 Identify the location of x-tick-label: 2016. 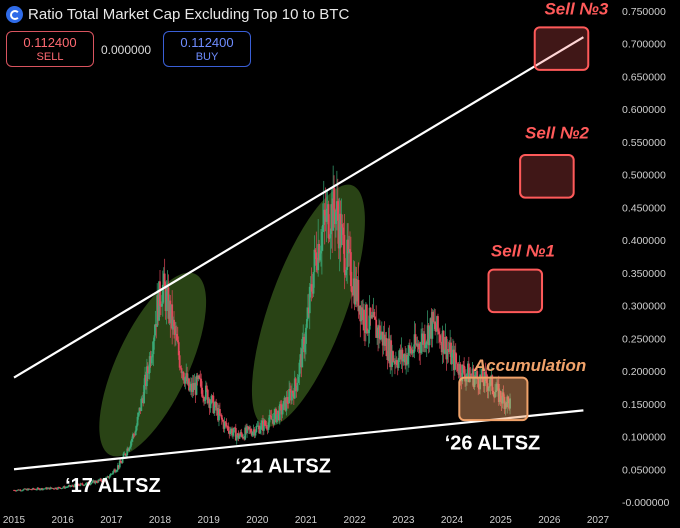
(63, 520).